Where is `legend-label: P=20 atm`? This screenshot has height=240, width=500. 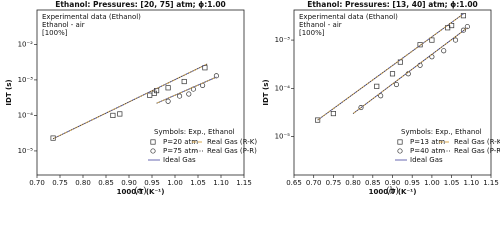
legend-label: P=20 atm is located at coordinates (180, 142).